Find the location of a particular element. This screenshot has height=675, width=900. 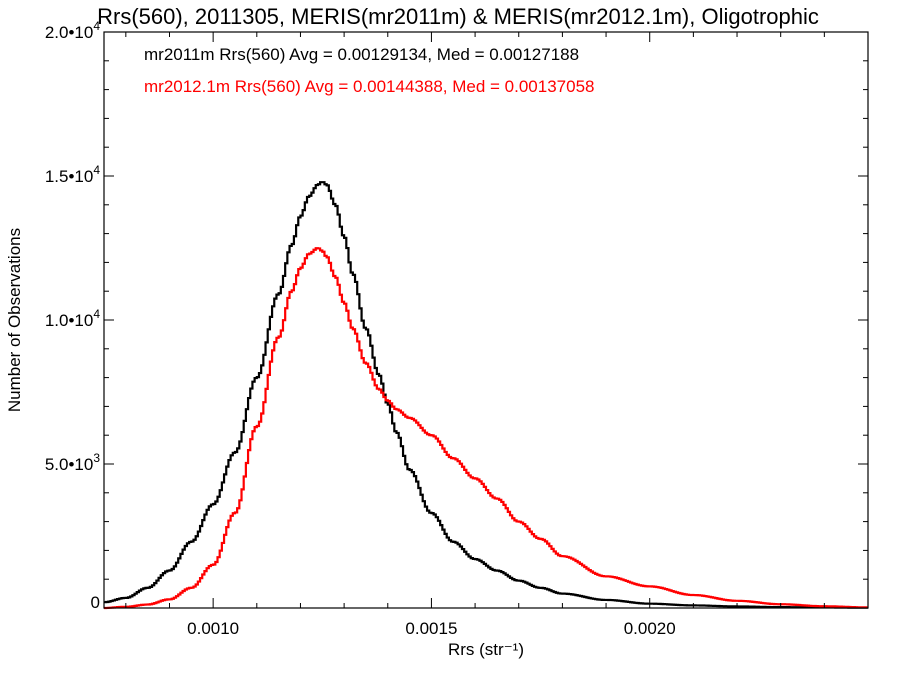

x-tick-label: 0.0020 is located at coordinates (650, 628).